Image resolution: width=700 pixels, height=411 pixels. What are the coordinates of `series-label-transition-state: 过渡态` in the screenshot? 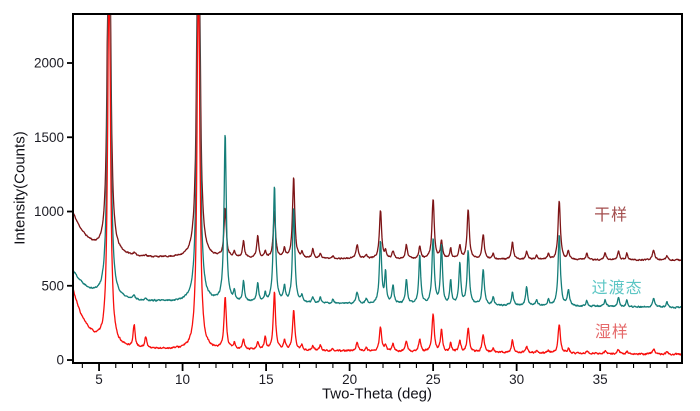 It's located at (617, 288).